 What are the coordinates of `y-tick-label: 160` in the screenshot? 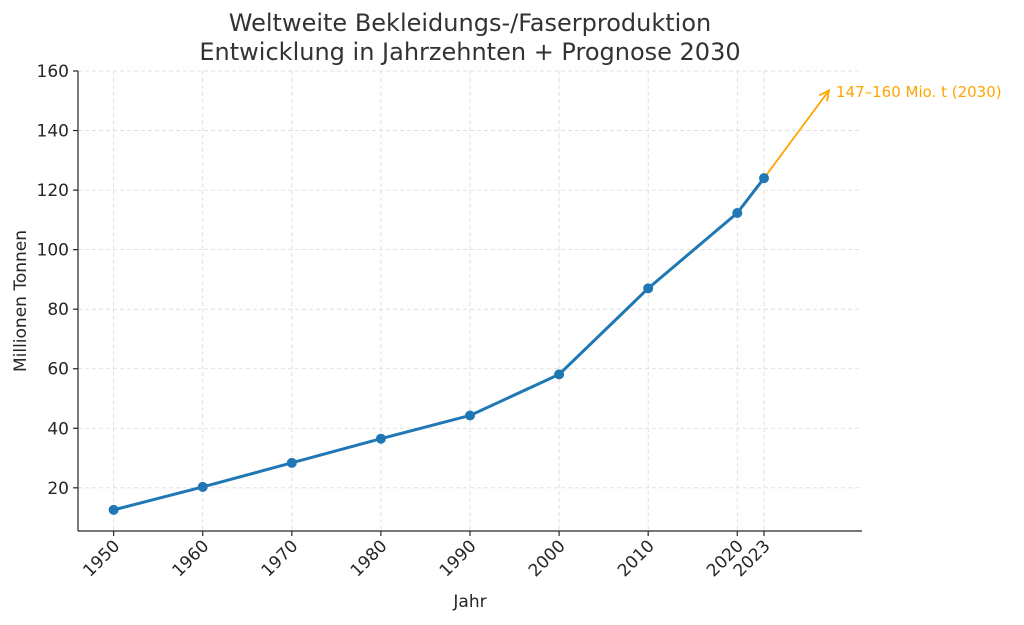 It's located at (53, 72).